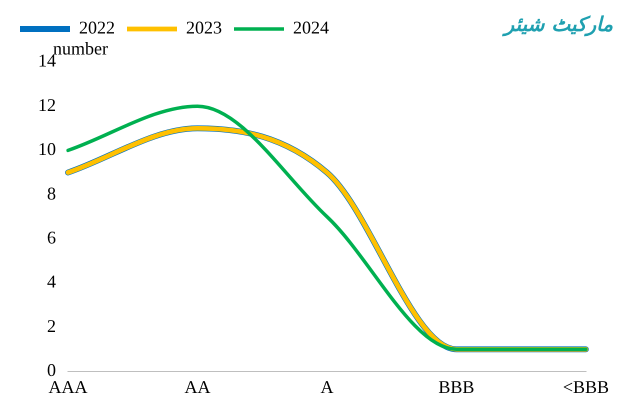 Image resolution: width=623 pixels, height=413 pixels. What do you see at coordinates (47, 104) in the screenshot?
I see `y-tick-label: 12` at bounding box center [47, 104].